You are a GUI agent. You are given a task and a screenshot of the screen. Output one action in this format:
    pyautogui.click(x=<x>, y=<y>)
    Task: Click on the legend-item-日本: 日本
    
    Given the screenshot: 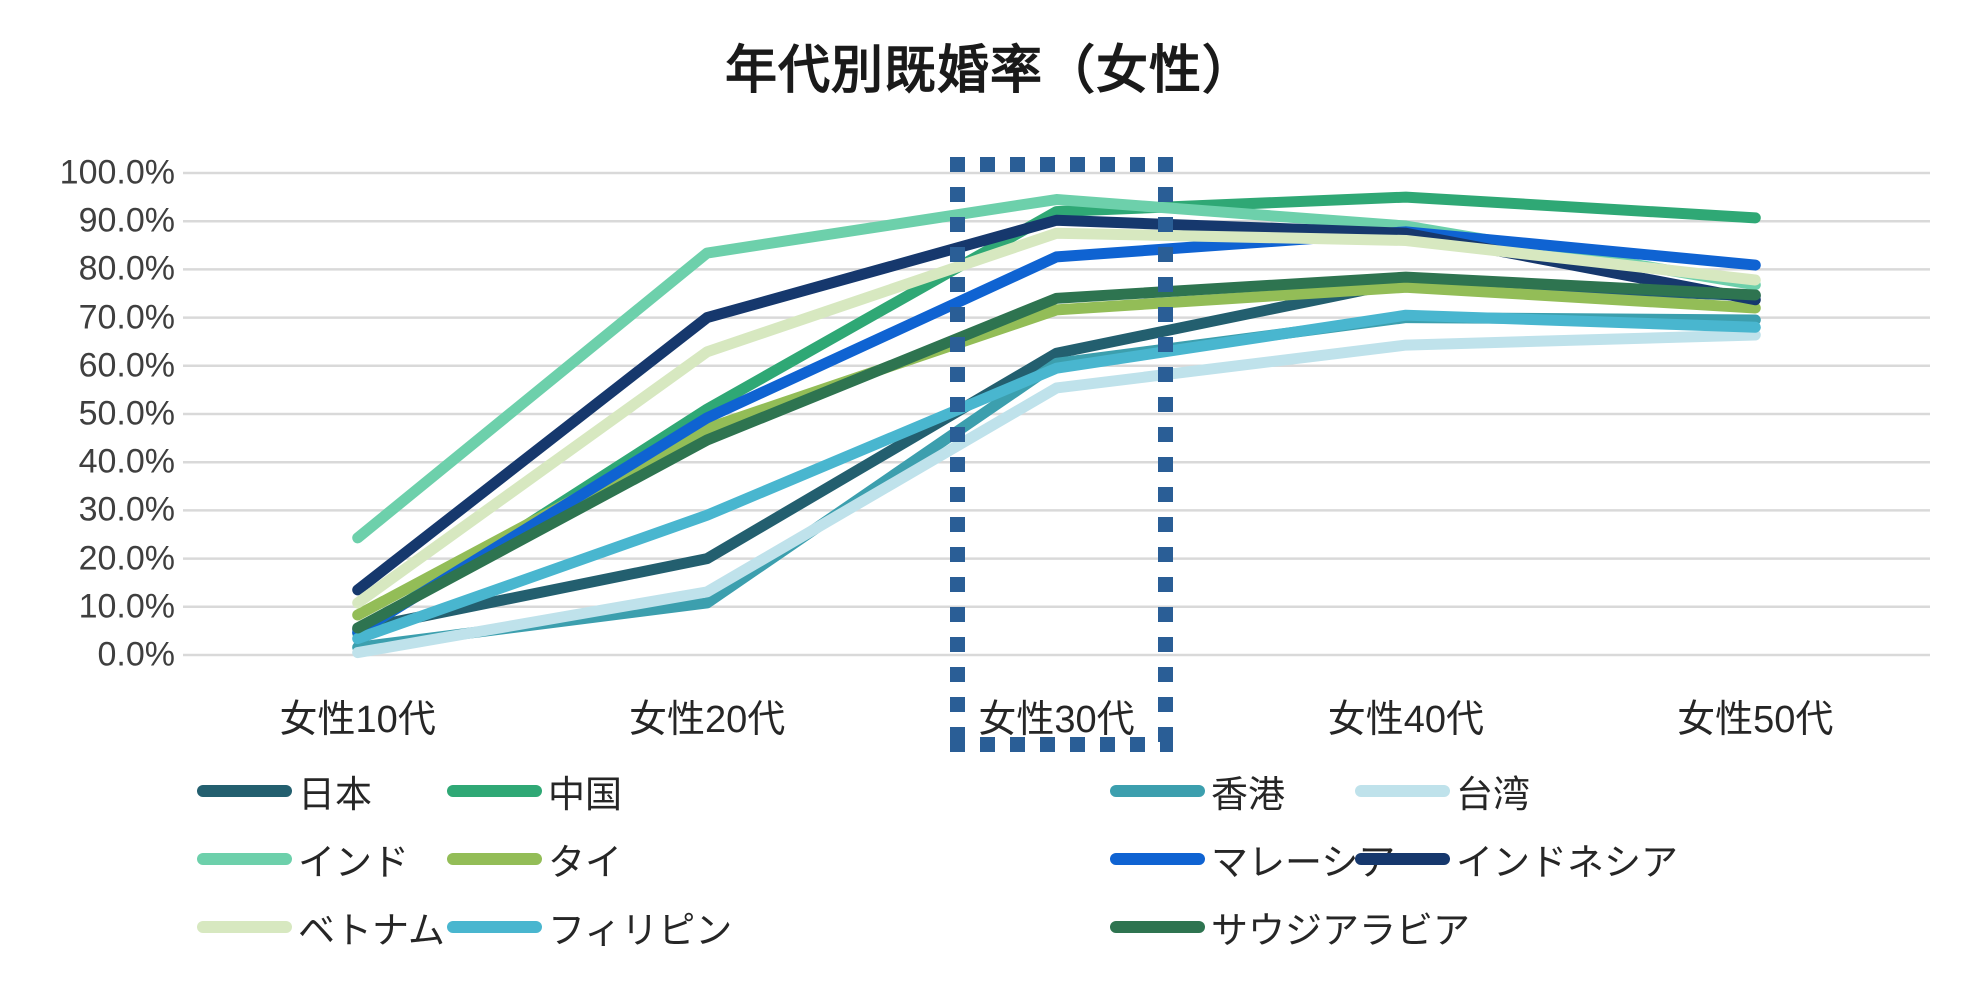 What is the action you would take?
    pyautogui.click(x=284, y=791)
    